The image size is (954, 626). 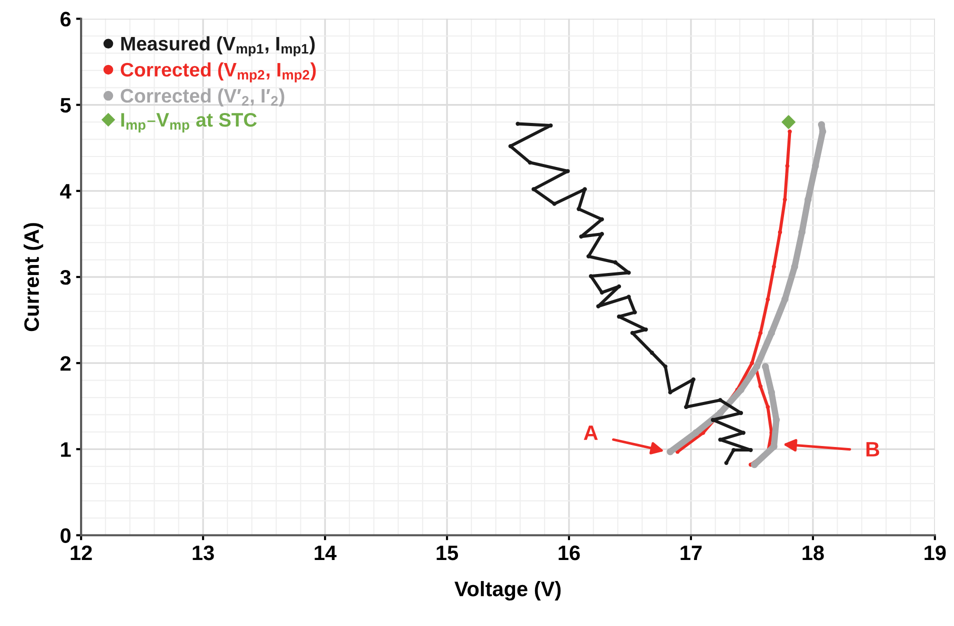 What do you see at coordinates (813, 553) in the screenshot?
I see `x-tick-label: 18` at bounding box center [813, 553].